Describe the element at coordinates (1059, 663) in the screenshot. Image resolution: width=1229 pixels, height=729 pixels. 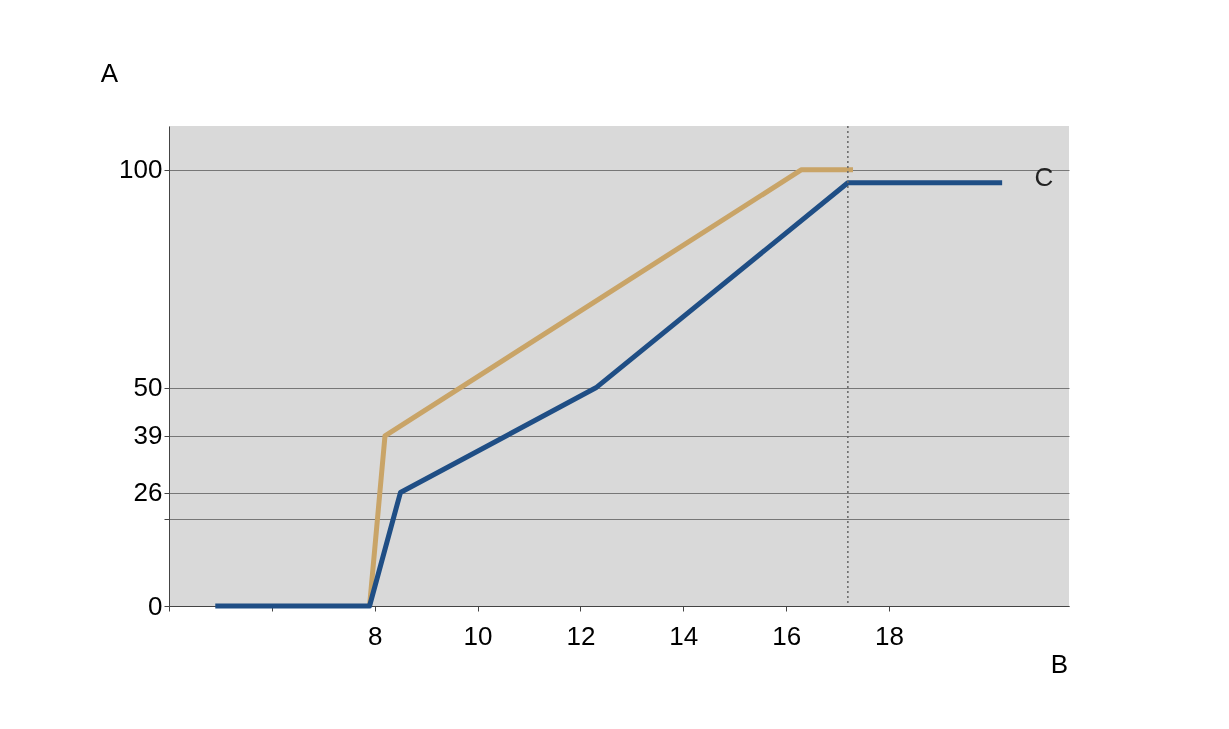
I see `x-axis-title: B` at that location.